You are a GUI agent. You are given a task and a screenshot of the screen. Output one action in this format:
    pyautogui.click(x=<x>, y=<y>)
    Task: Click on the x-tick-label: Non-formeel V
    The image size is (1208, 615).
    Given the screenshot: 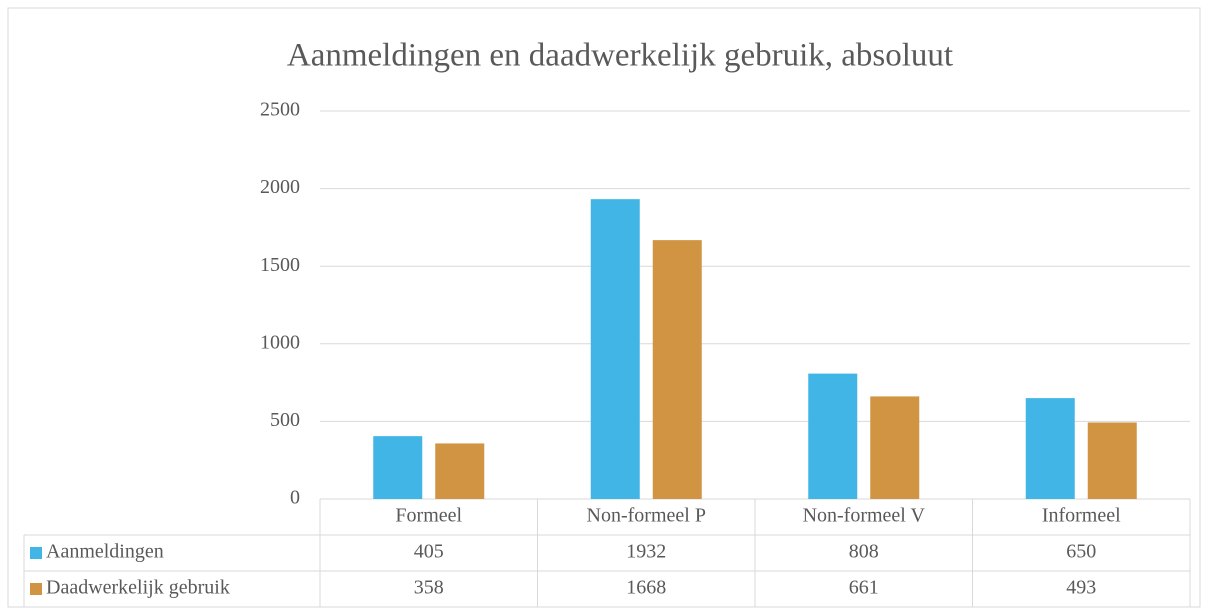 What is the action you would take?
    pyautogui.click(x=864, y=516)
    